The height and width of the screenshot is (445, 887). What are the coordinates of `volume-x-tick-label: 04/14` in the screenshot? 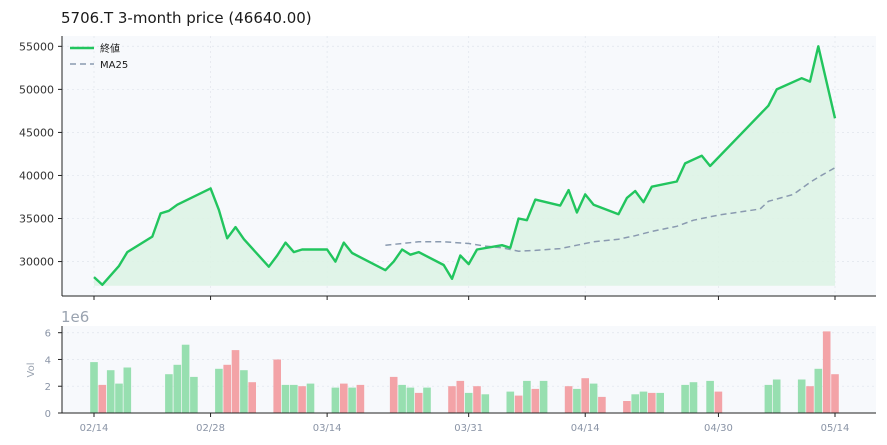 It's located at (585, 428).